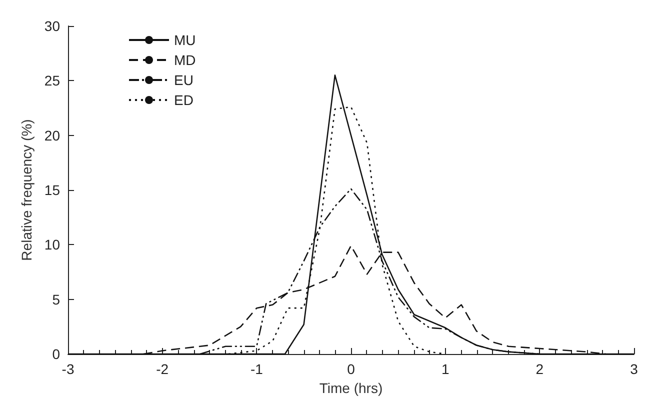  I want to click on x-tick-label: 0, so click(351, 369).